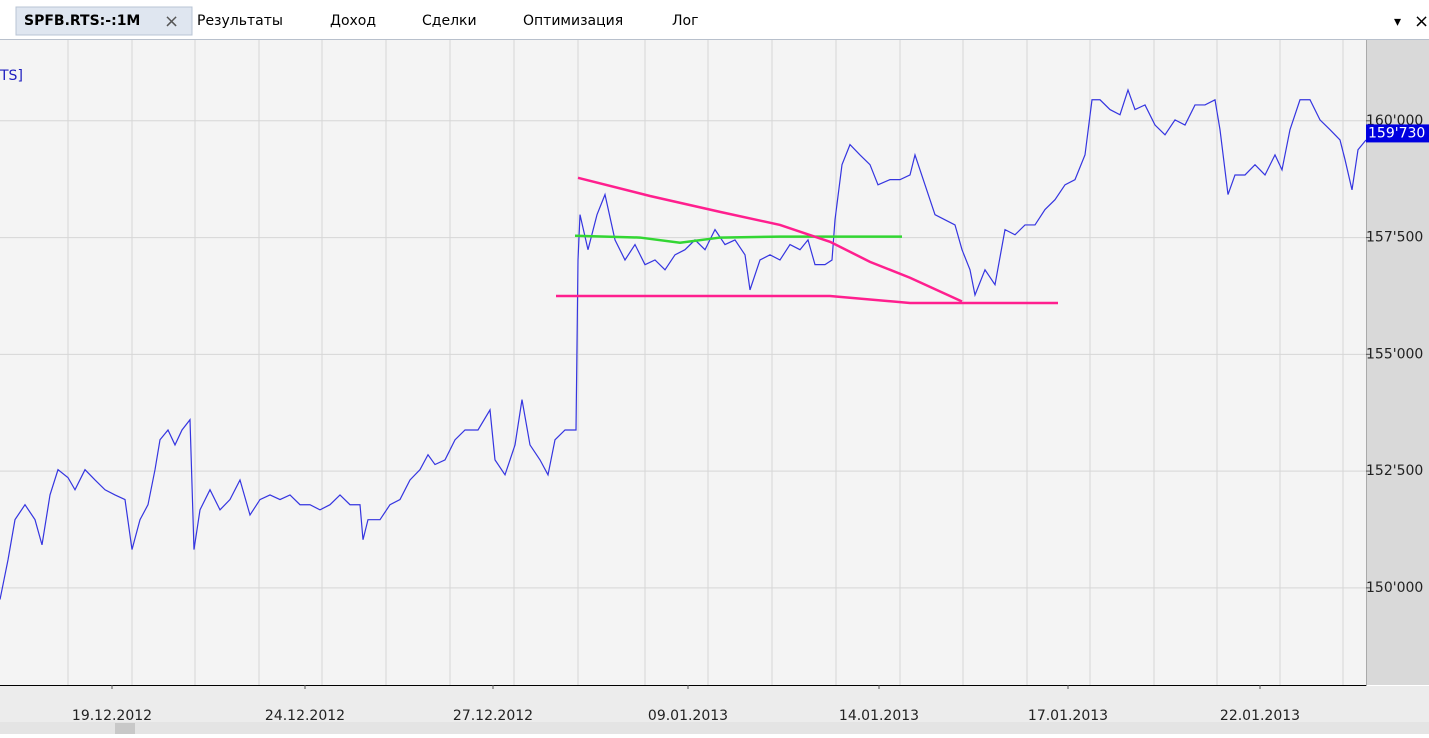 The image size is (1429, 738). Describe the element at coordinates (125, 728) in the screenshot. I see `scroll-thumb` at that location.